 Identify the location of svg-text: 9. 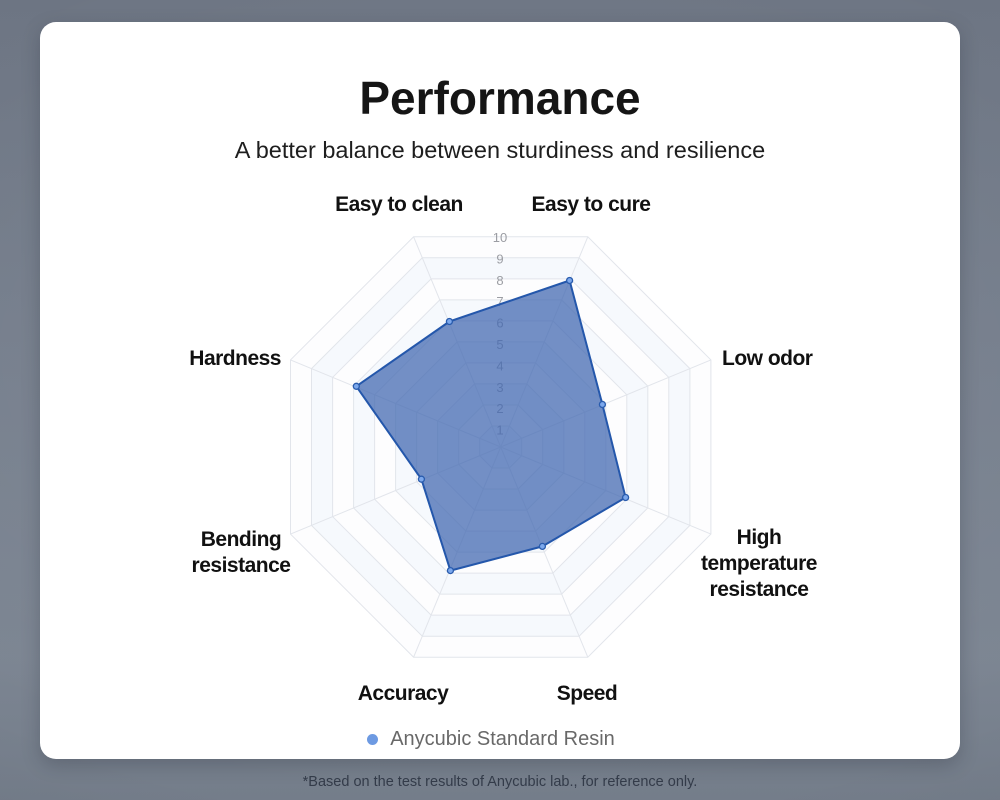
(499, 258).